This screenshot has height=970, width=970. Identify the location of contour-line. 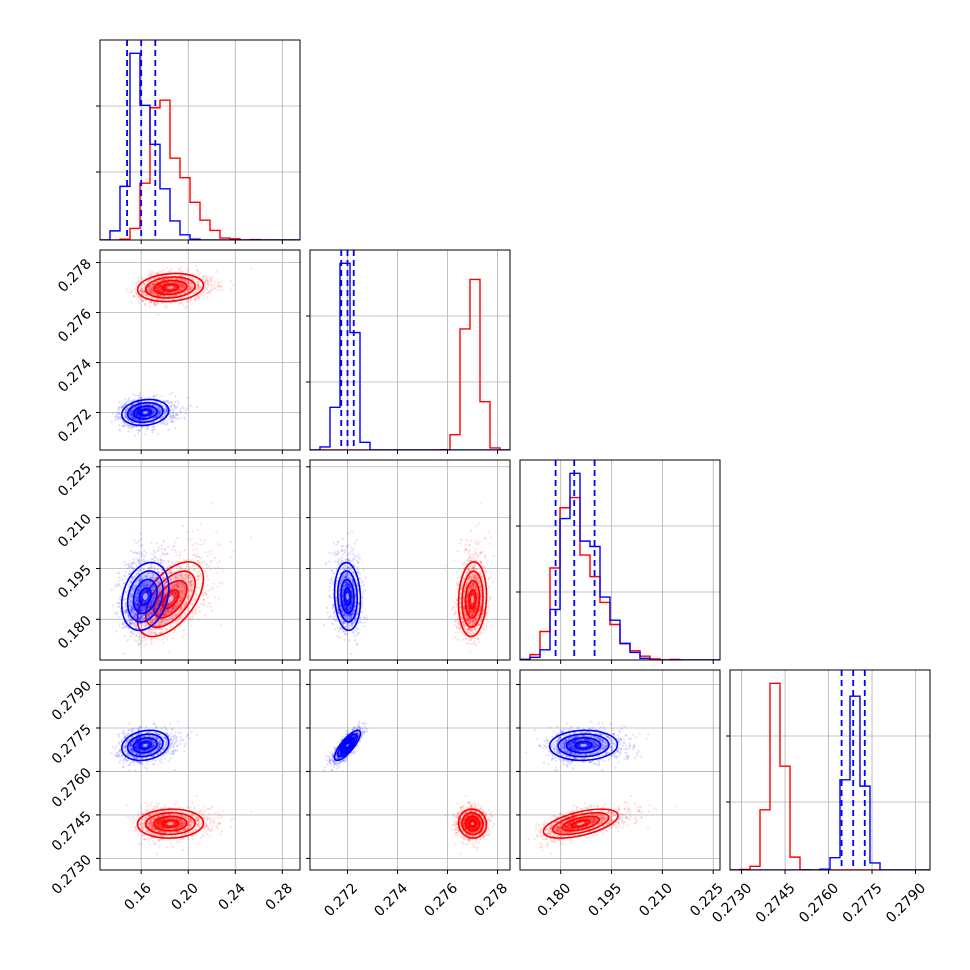
(170, 287).